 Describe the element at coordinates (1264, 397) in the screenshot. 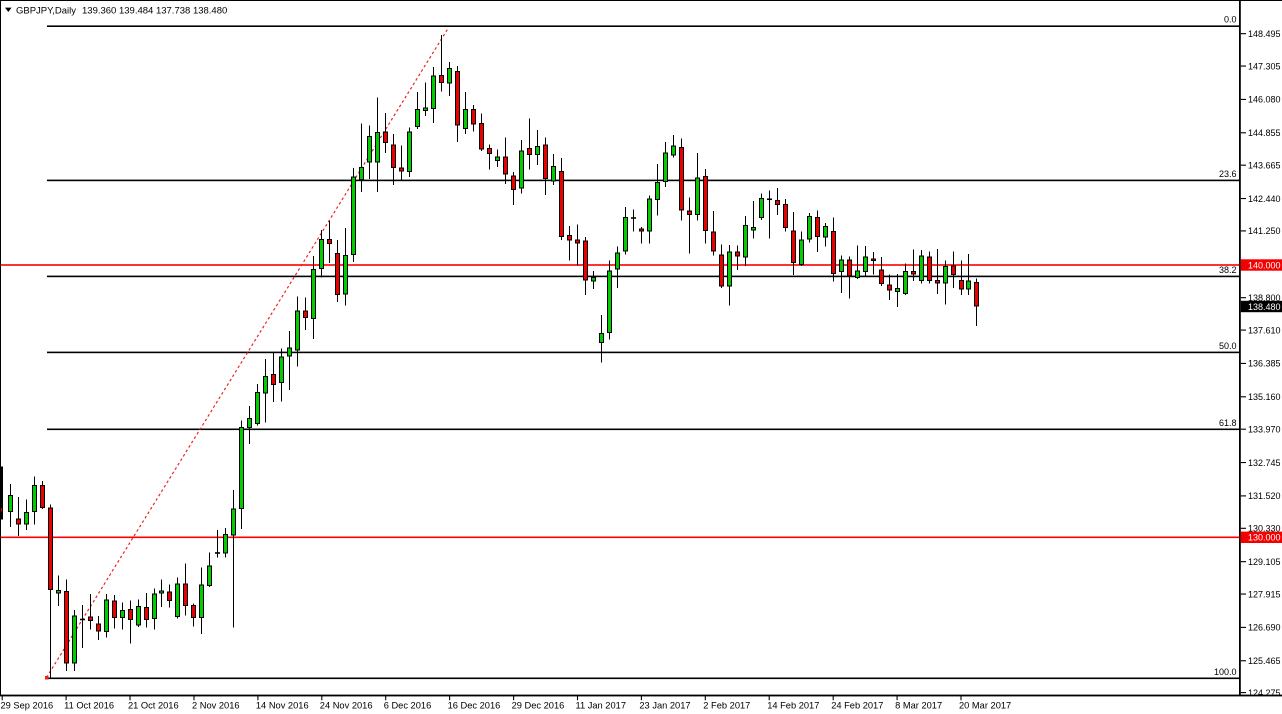

I see `svg-text: 135.160` at that location.